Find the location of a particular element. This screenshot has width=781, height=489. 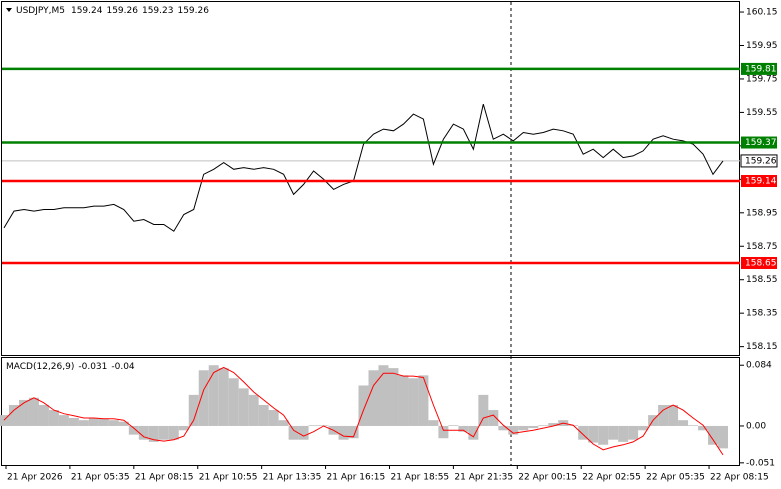

level-label: 159.81 is located at coordinates (761, 69).